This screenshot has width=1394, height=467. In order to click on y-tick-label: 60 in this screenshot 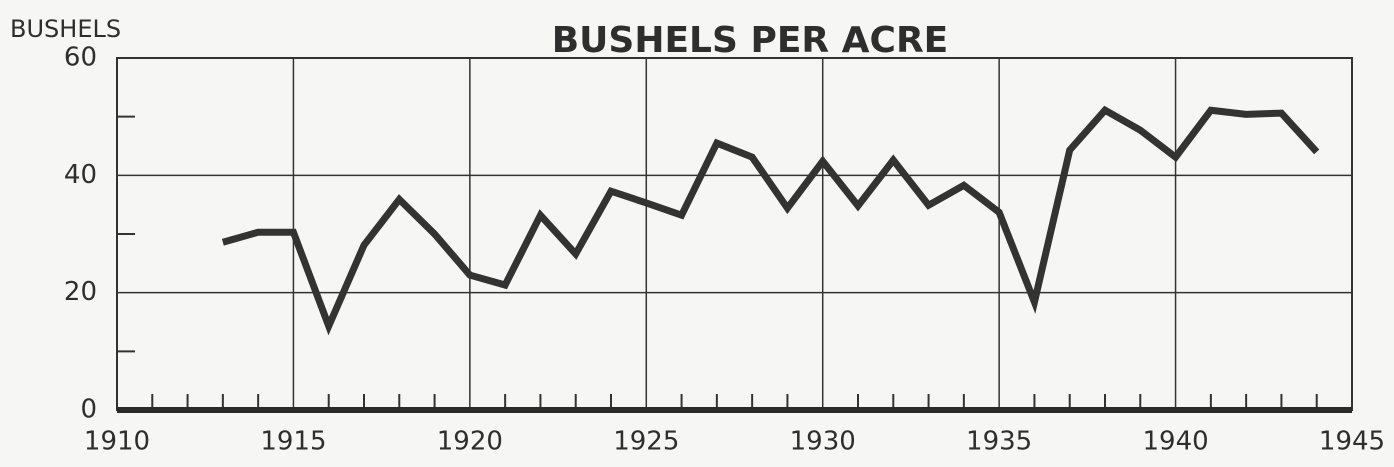, I will do `click(80, 58)`.